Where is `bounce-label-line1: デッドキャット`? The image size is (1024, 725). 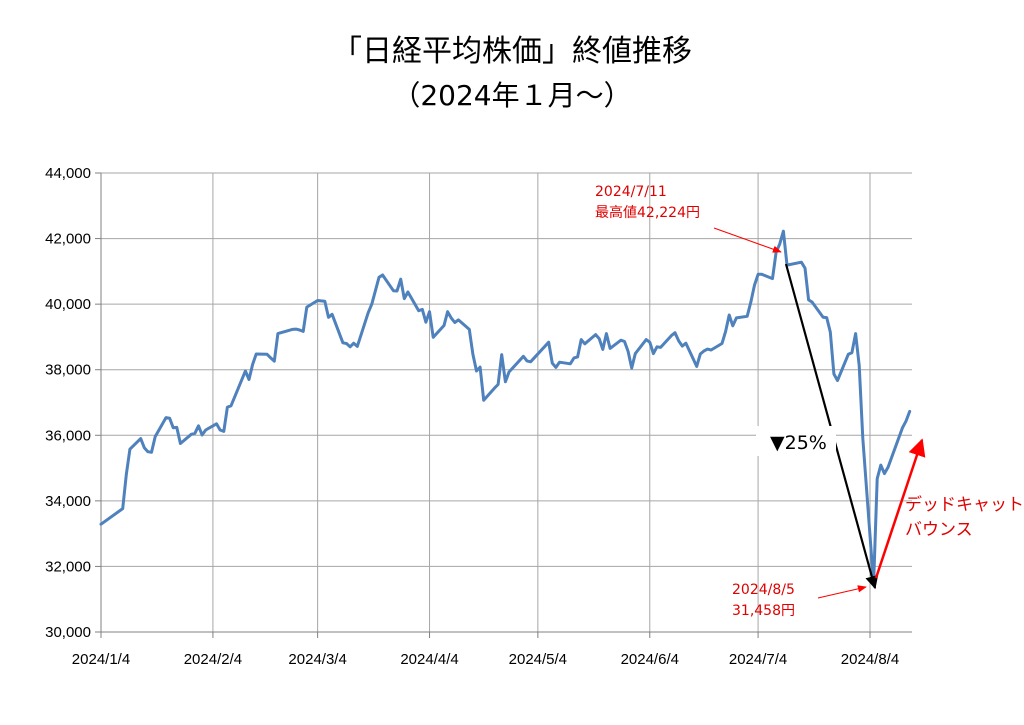
bounce-label-line1: デッドキャット is located at coordinates (964, 504).